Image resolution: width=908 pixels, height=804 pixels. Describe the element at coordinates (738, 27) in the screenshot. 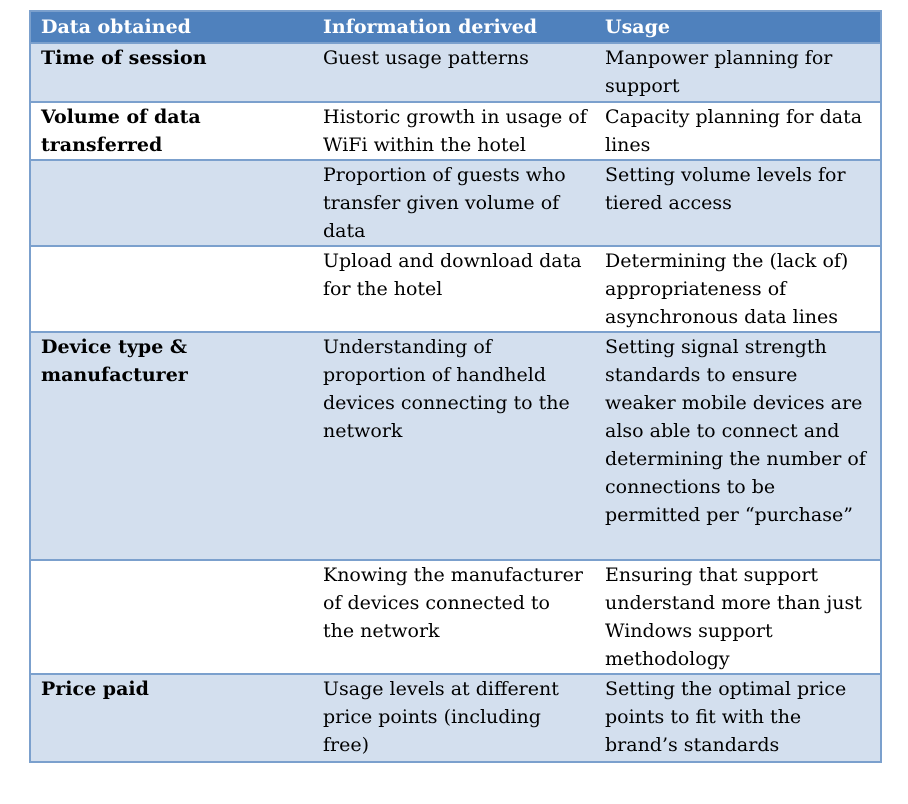

I see `header-usage: Usage` at that location.